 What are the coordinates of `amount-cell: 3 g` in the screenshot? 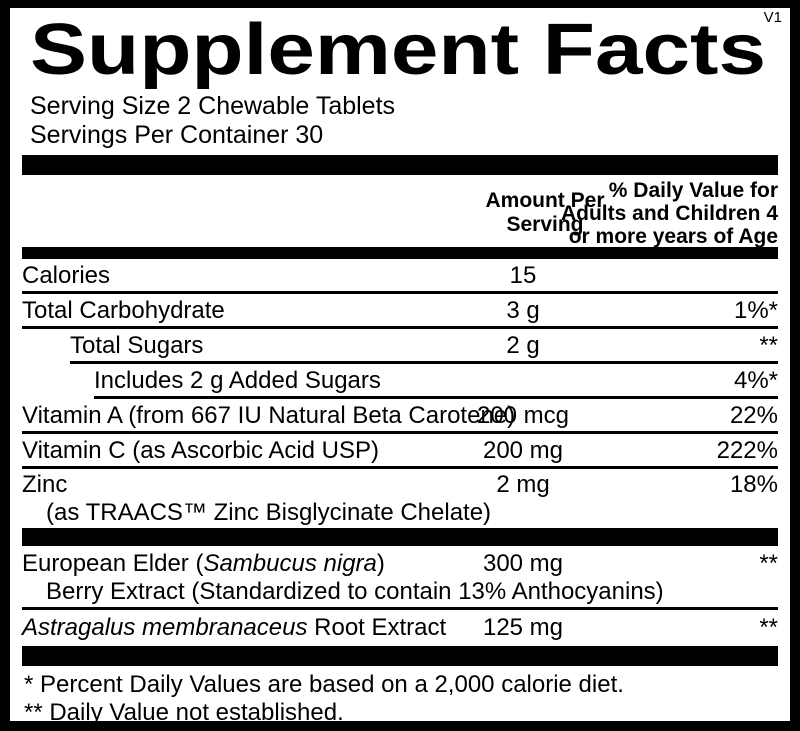 It's located at (523, 310).